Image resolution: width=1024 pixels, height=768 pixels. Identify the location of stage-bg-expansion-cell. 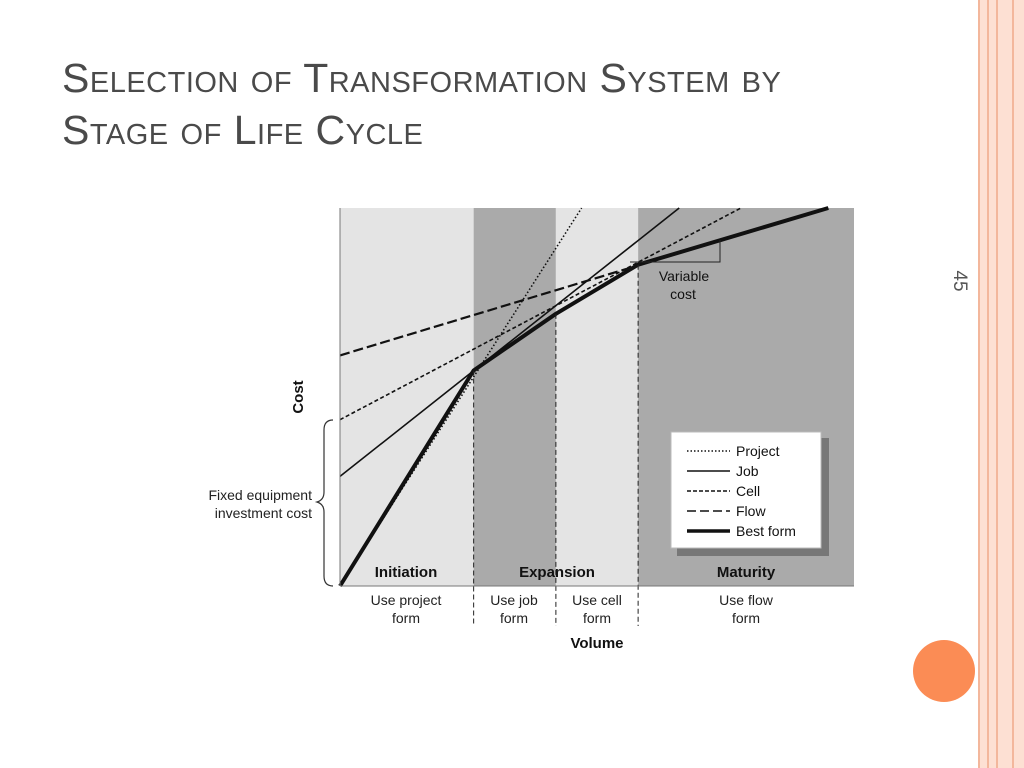
(597, 397).